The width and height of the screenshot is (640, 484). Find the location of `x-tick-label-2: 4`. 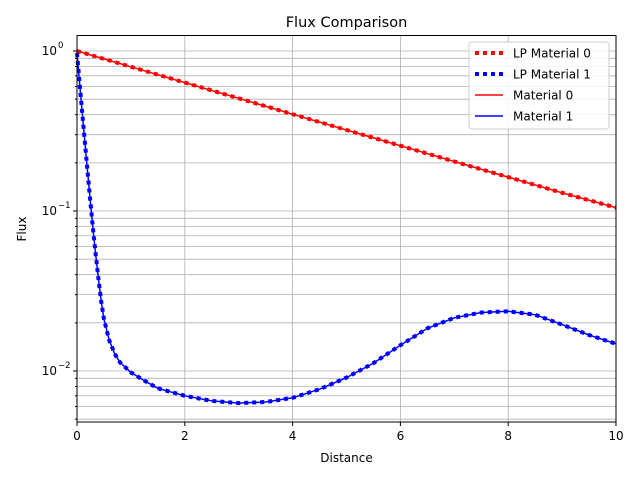

x-tick-label-2: 4 is located at coordinates (293, 436).